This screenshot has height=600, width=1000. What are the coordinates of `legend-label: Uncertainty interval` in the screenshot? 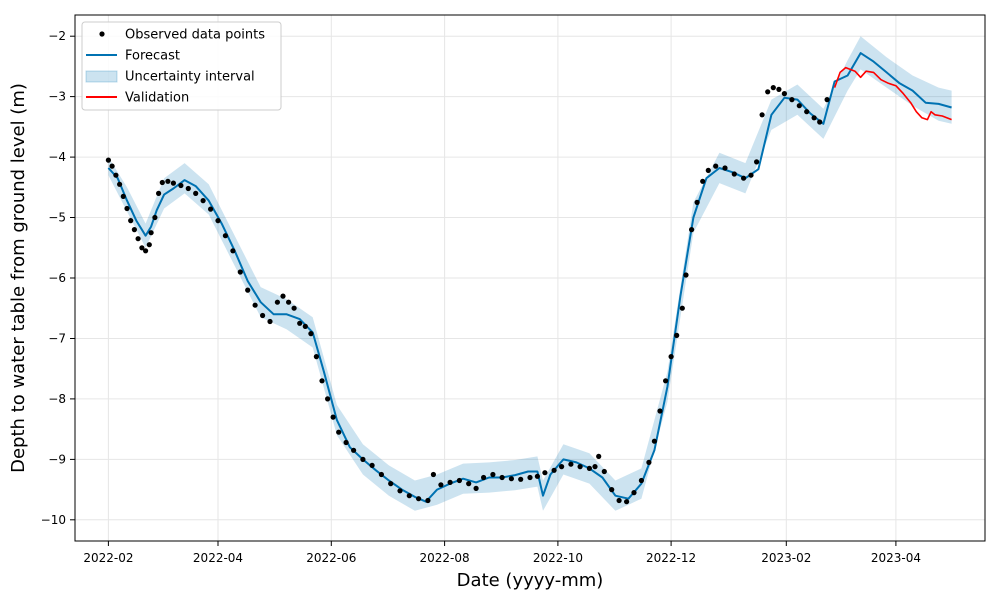 It's located at (190, 77).